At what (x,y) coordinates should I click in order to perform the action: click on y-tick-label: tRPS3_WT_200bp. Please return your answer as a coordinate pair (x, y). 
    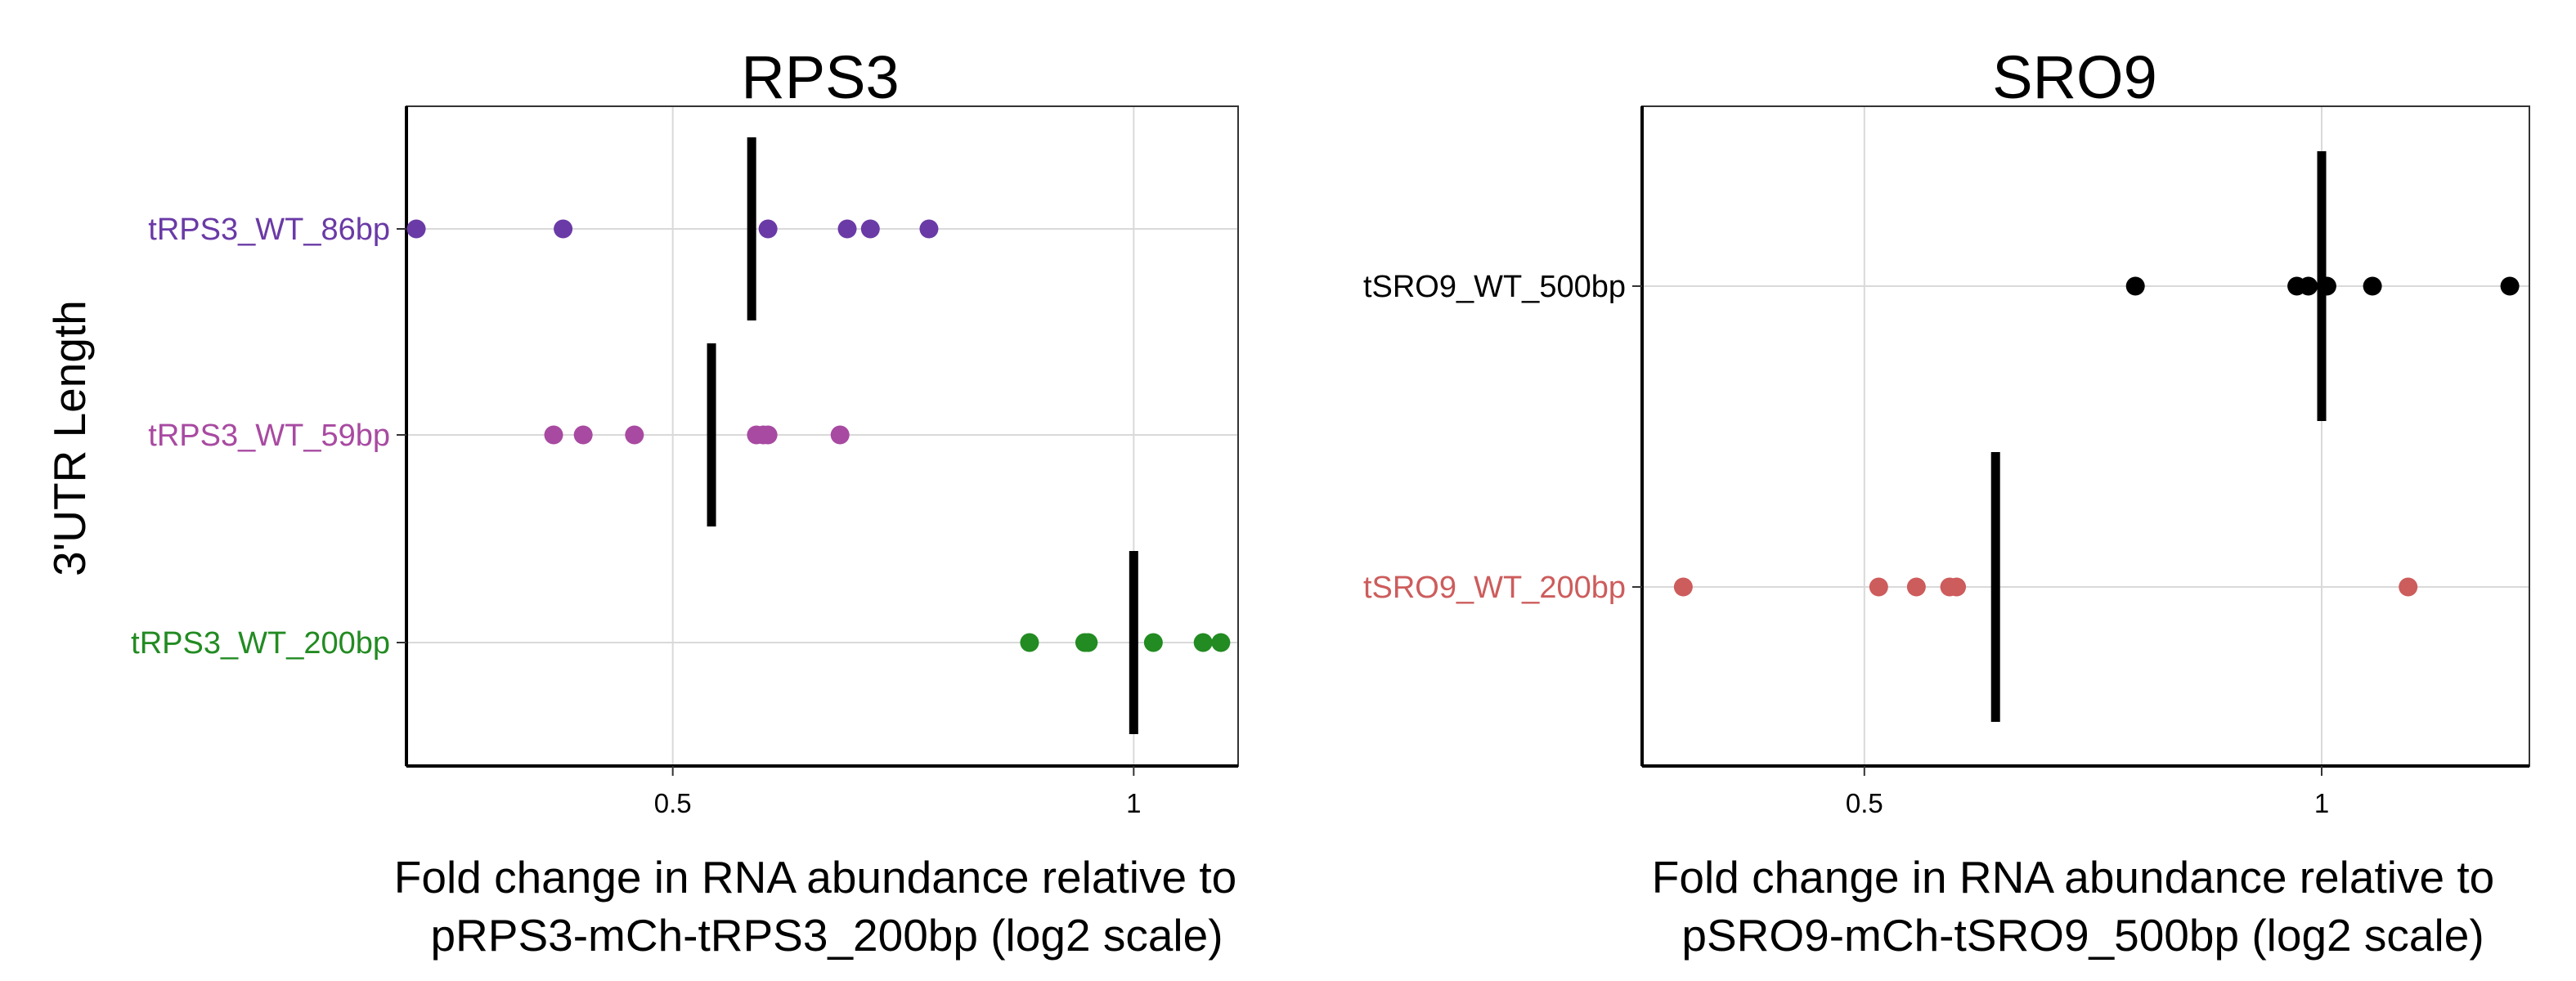
    Looking at the image, I should click on (261, 643).